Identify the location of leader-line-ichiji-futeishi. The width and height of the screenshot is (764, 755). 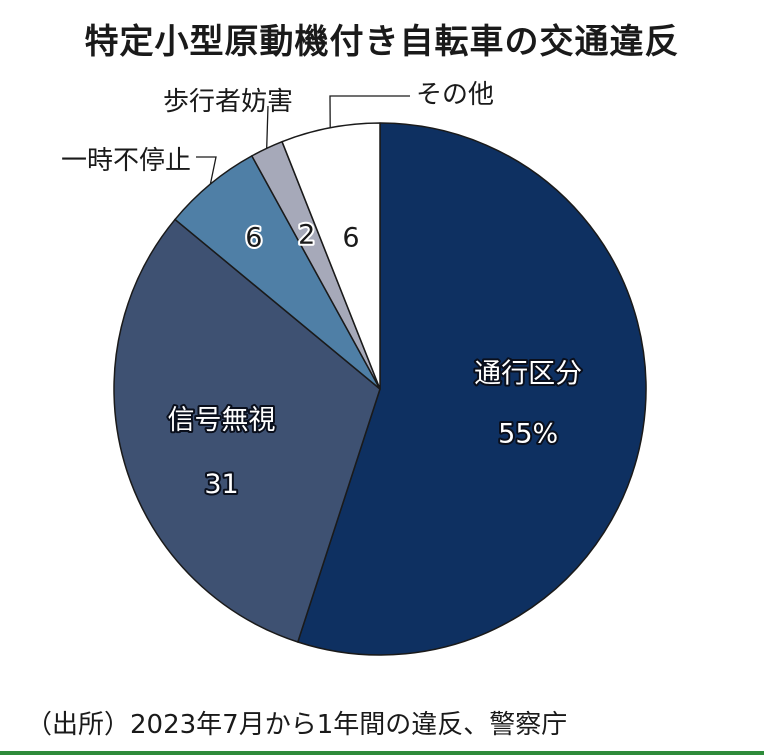
(206, 170).